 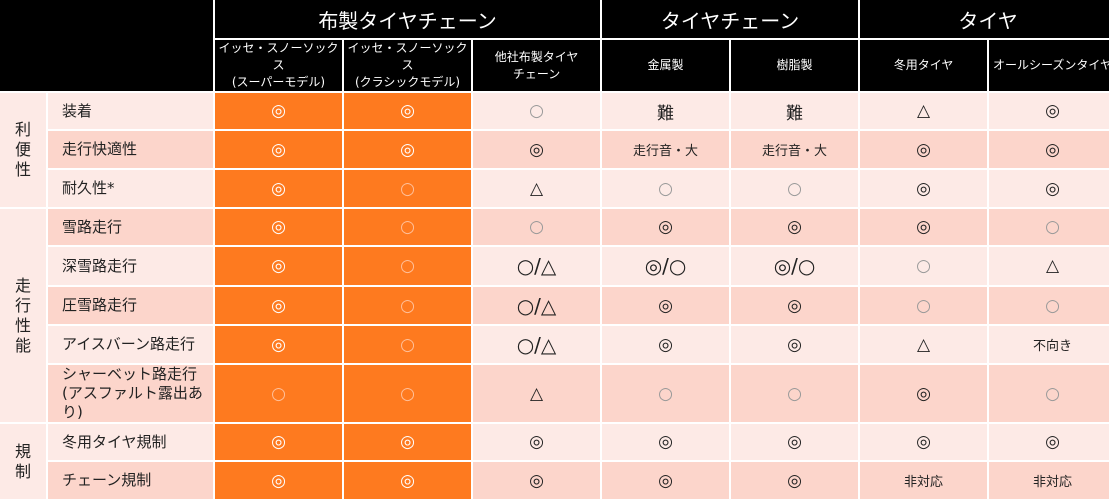 What do you see at coordinates (23, 315) in the screenshot?
I see `category-label: 走 行 性 能` at bounding box center [23, 315].